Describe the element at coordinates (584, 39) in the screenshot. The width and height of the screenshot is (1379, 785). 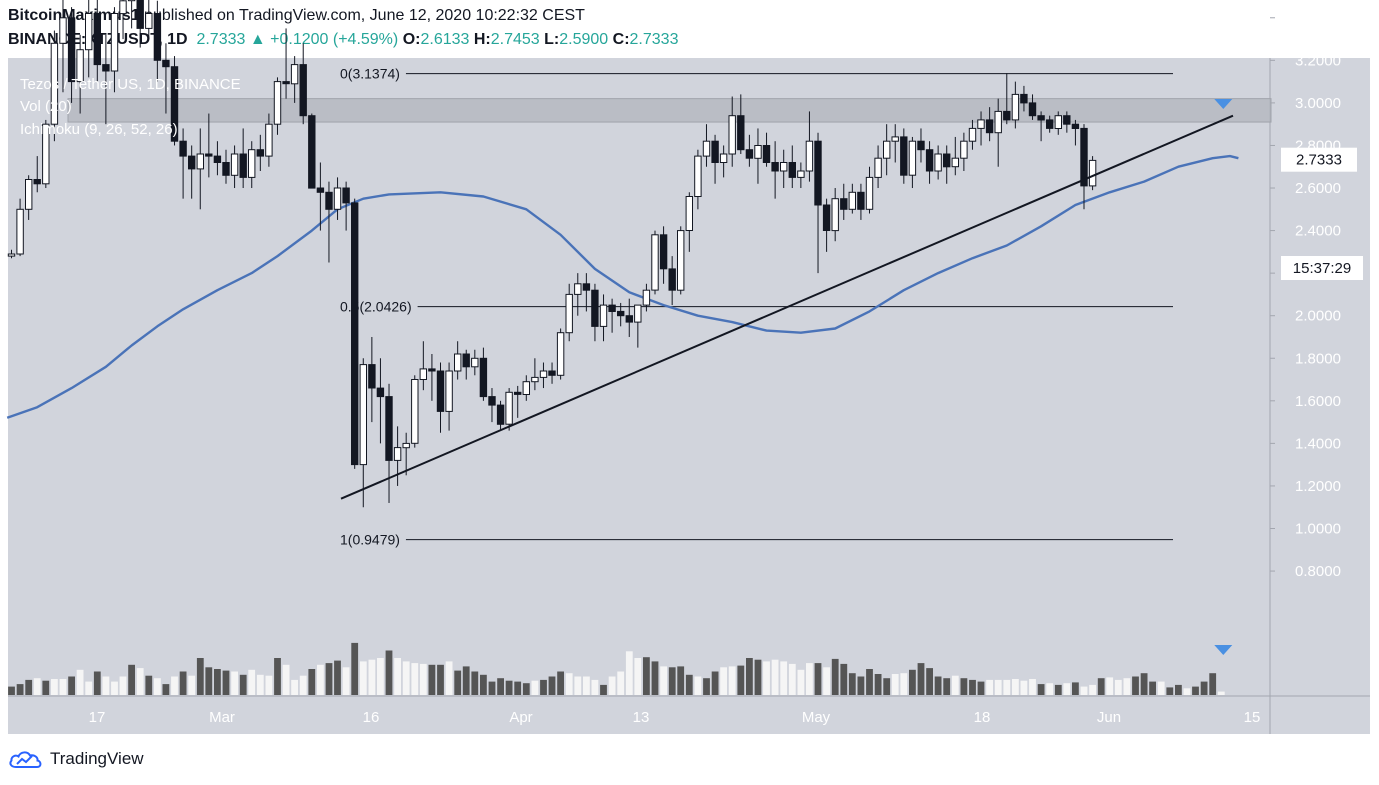
I see `low-value: 2.5900` at that location.